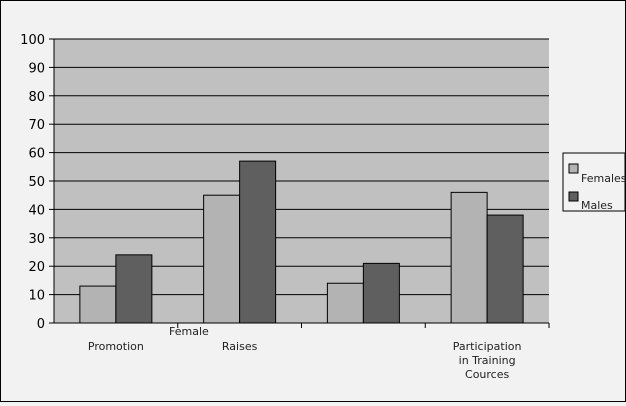 Image resolution: width=626 pixels, height=406 pixels. What do you see at coordinates (36, 239) in the screenshot?
I see `y-tick-label: 30` at bounding box center [36, 239].